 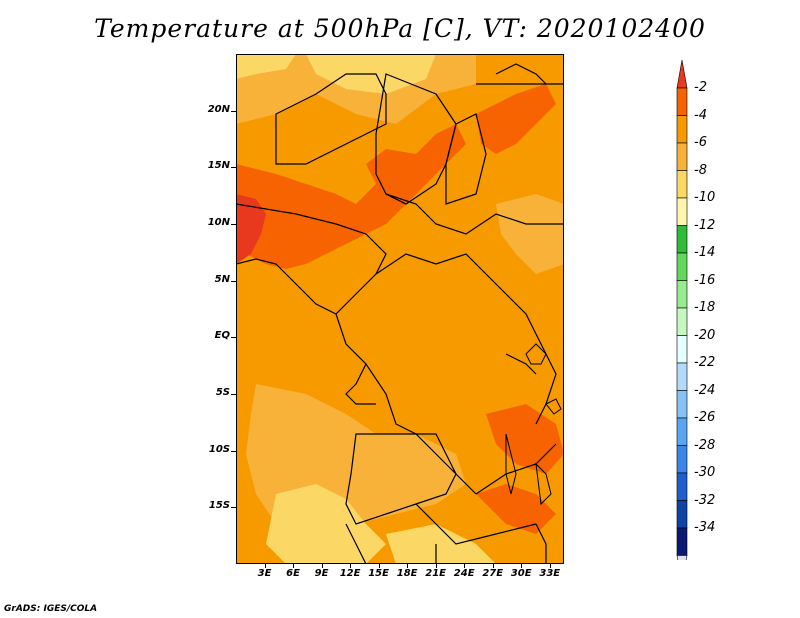 What do you see at coordinates (219, 506) in the screenshot?
I see `lat-label-15S: 15S` at bounding box center [219, 506].